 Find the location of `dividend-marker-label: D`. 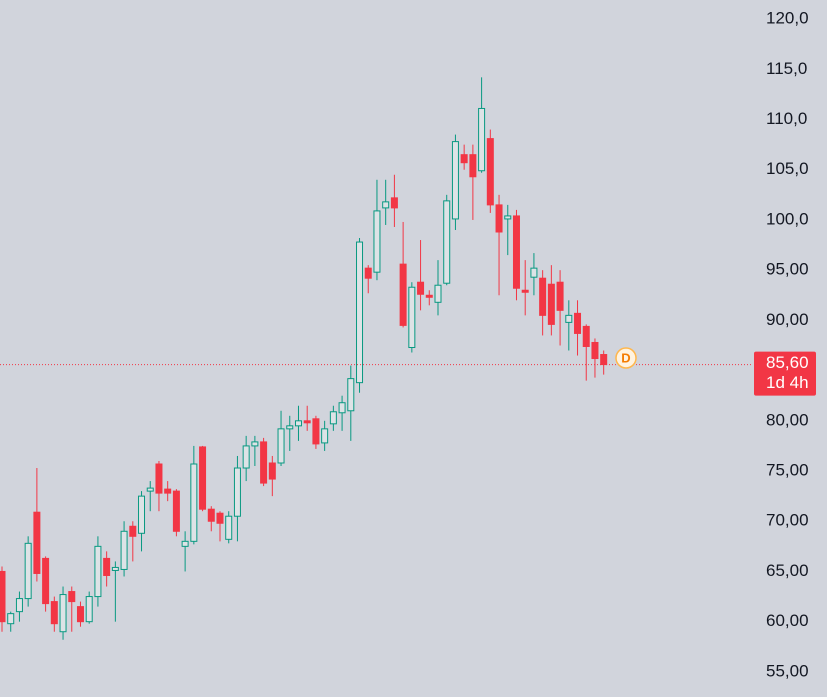

dividend-marker-label: D is located at coordinates (625, 357).